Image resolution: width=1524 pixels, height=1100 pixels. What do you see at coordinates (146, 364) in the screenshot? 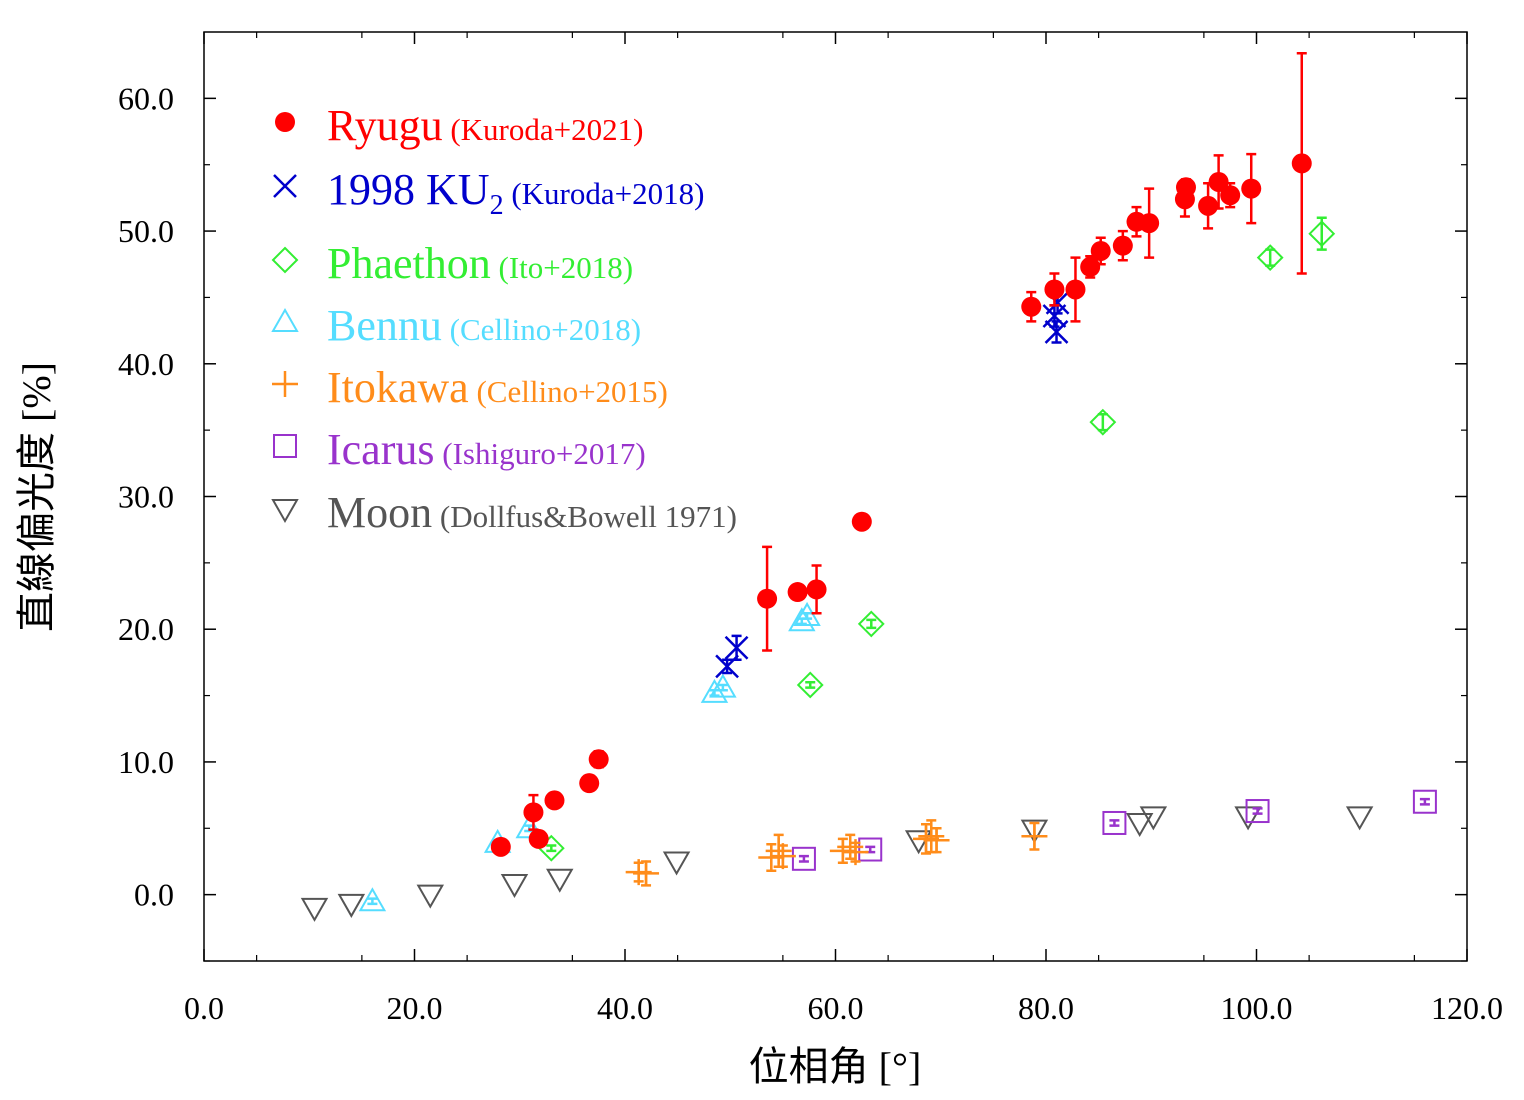
I see `y-tick-label: 40.0` at bounding box center [146, 364].